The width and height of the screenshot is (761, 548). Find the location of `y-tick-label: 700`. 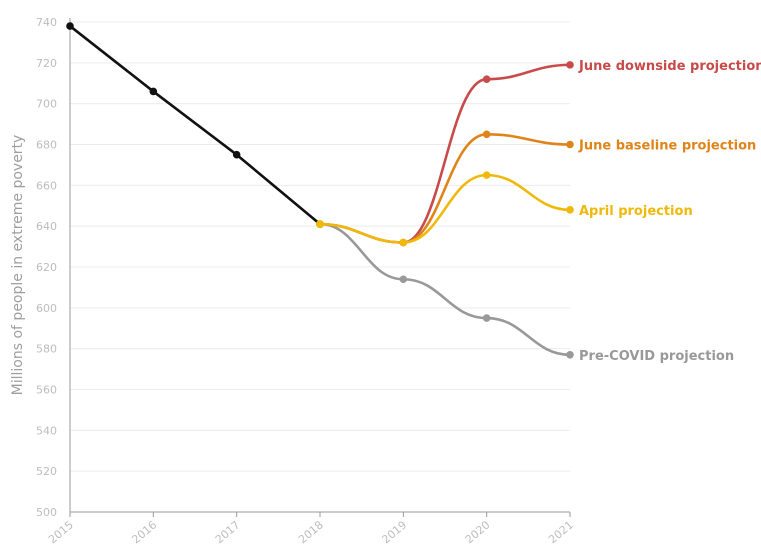

y-tick-label: 700 is located at coordinates (46, 104).